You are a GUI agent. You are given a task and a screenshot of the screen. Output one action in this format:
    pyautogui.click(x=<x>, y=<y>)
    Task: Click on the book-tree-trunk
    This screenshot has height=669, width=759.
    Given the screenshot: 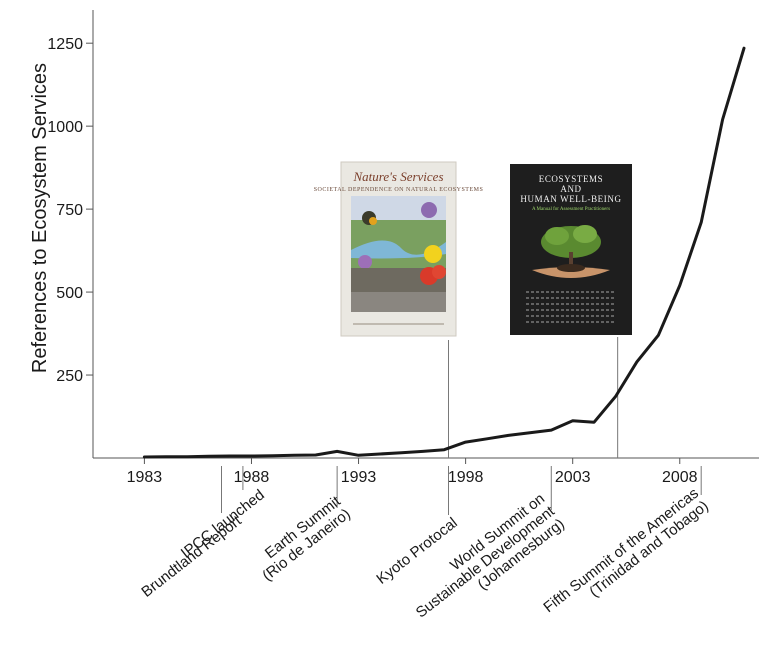 What is the action you would take?
    pyautogui.click(x=571, y=259)
    